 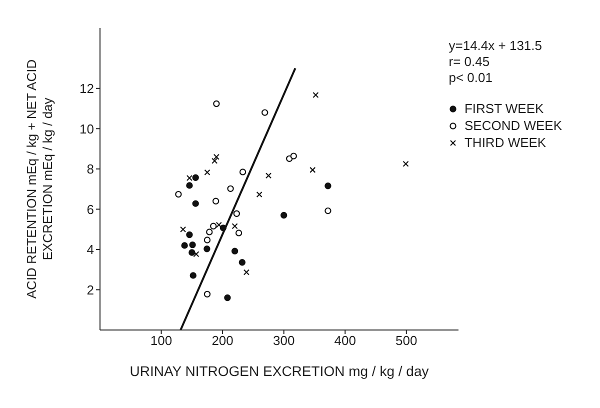 I want to click on y-tick-label: 4, so click(x=90, y=250).